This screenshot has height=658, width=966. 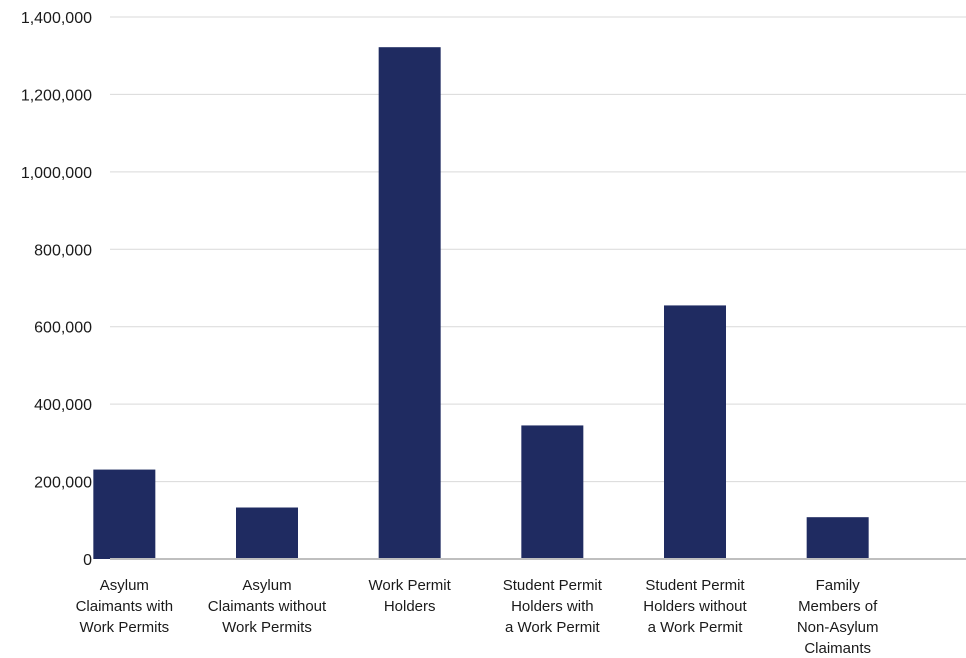 What do you see at coordinates (63, 483) in the screenshot?
I see `y-tick-label: 200,000` at bounding box center [63, 483].